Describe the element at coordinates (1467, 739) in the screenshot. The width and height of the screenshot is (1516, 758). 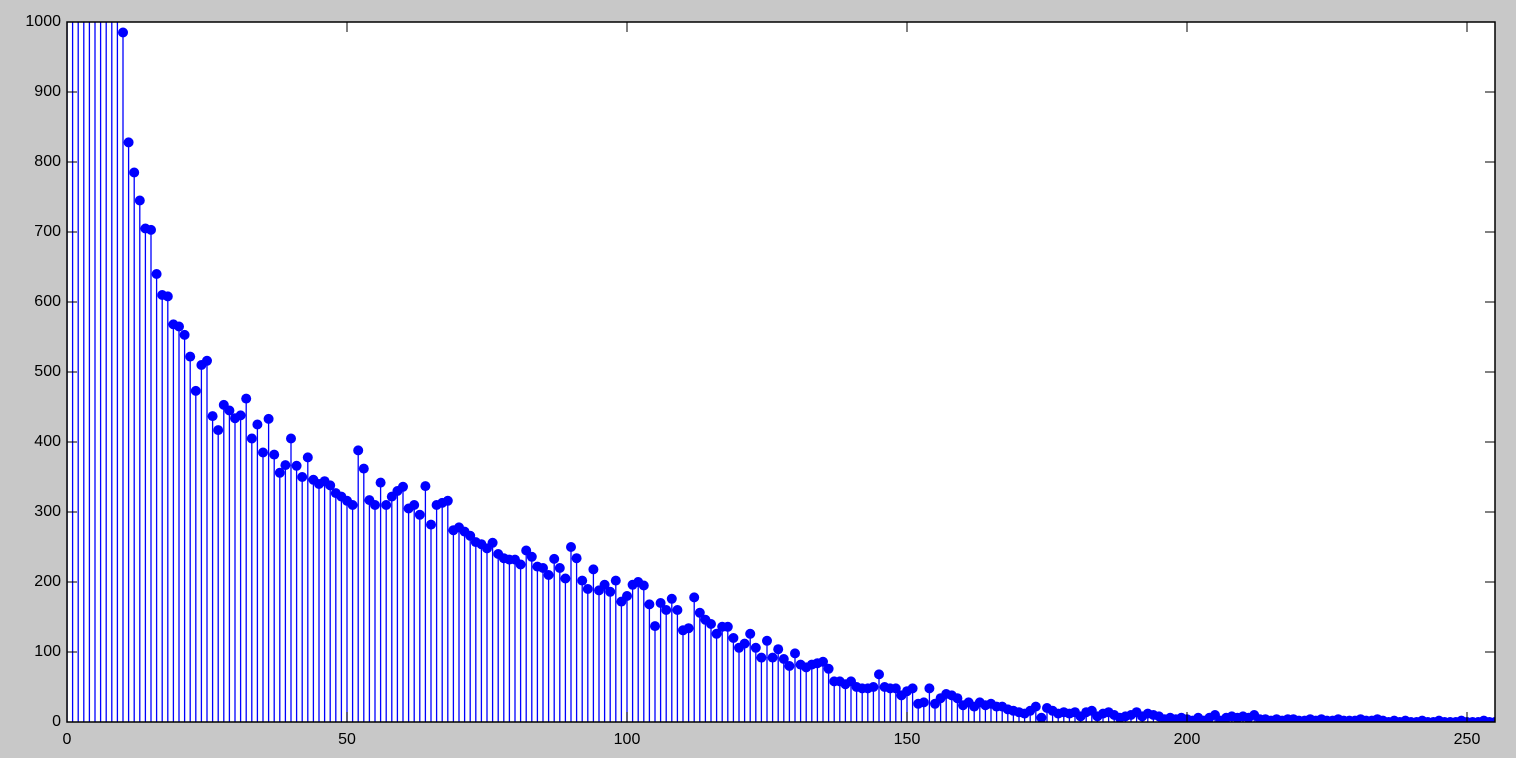
I see `x-tick-label: 250` at that location.